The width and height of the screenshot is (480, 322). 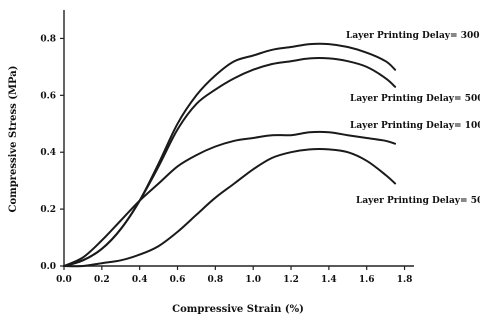 I want to click on y-tick-label: 0.8, so click(x=48, y=39).